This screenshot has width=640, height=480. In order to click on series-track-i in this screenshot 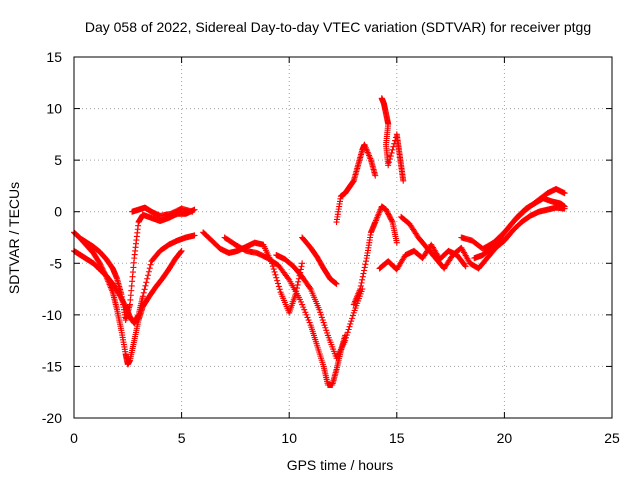, I will do `click(356, 183)`.